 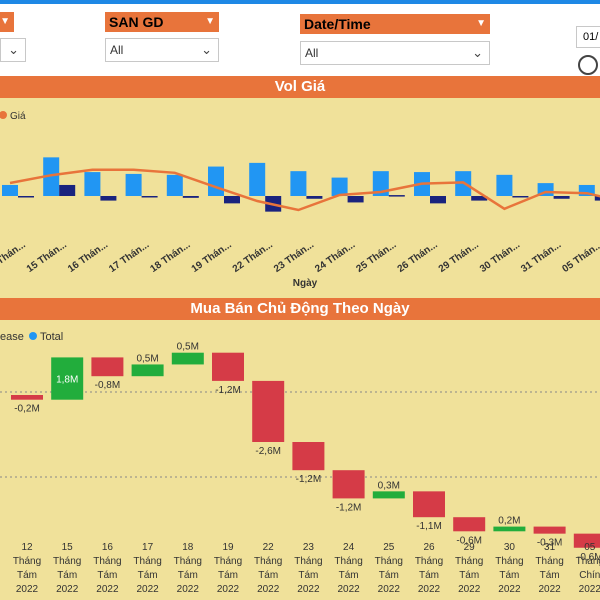 What do you see at coordinates (12, 337) in the screenshot?
I see `legend-label-decrease: ease` at bounding box center [12, 337].